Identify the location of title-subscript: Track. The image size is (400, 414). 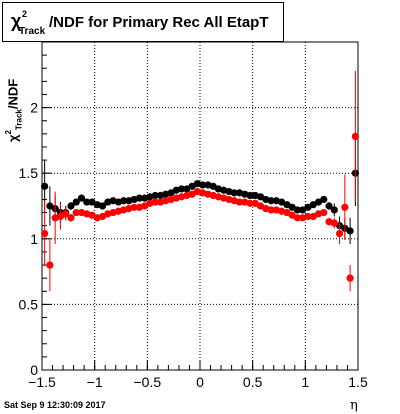
(32, 31).